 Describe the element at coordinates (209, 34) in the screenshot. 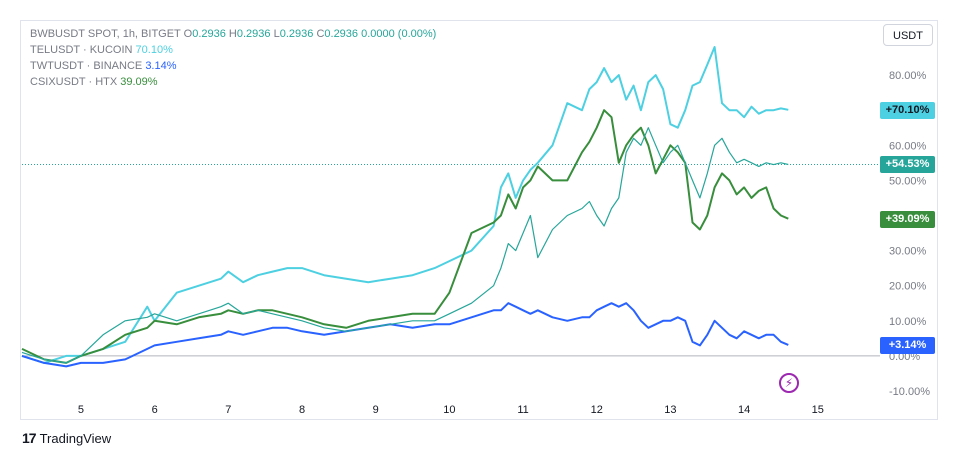

I see `ohlc-o-value: 0.2936` at that location.